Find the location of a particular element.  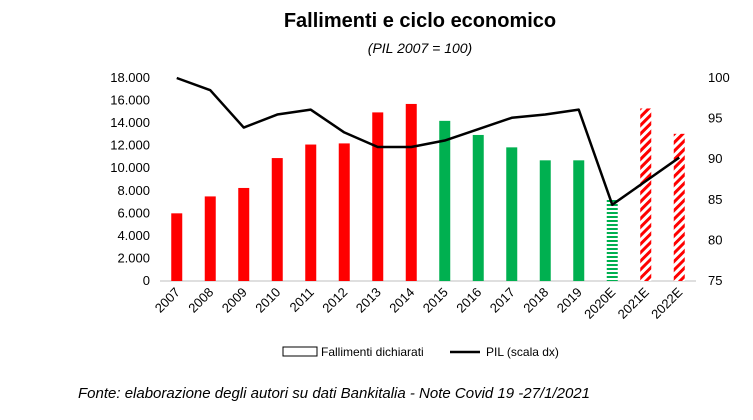

y-left-tick-label: 8.000 is located at coordinates (133, 190).